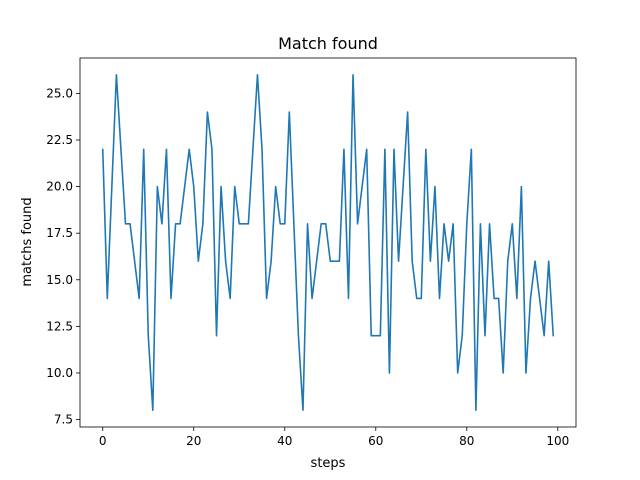 The width and height of the screenshot is (640, 480). Describe the element at coordinates (328, 463) in the screenshot. I see `x-axis-label: steps` at that location.